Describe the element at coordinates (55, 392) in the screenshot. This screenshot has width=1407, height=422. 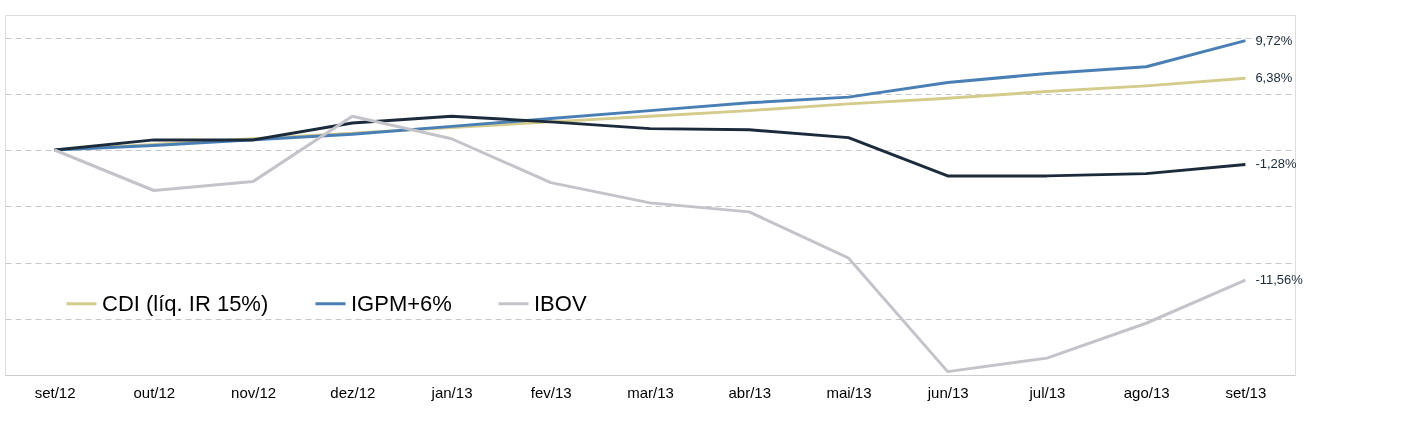
I see `x-tick-label: set/12` at that location.